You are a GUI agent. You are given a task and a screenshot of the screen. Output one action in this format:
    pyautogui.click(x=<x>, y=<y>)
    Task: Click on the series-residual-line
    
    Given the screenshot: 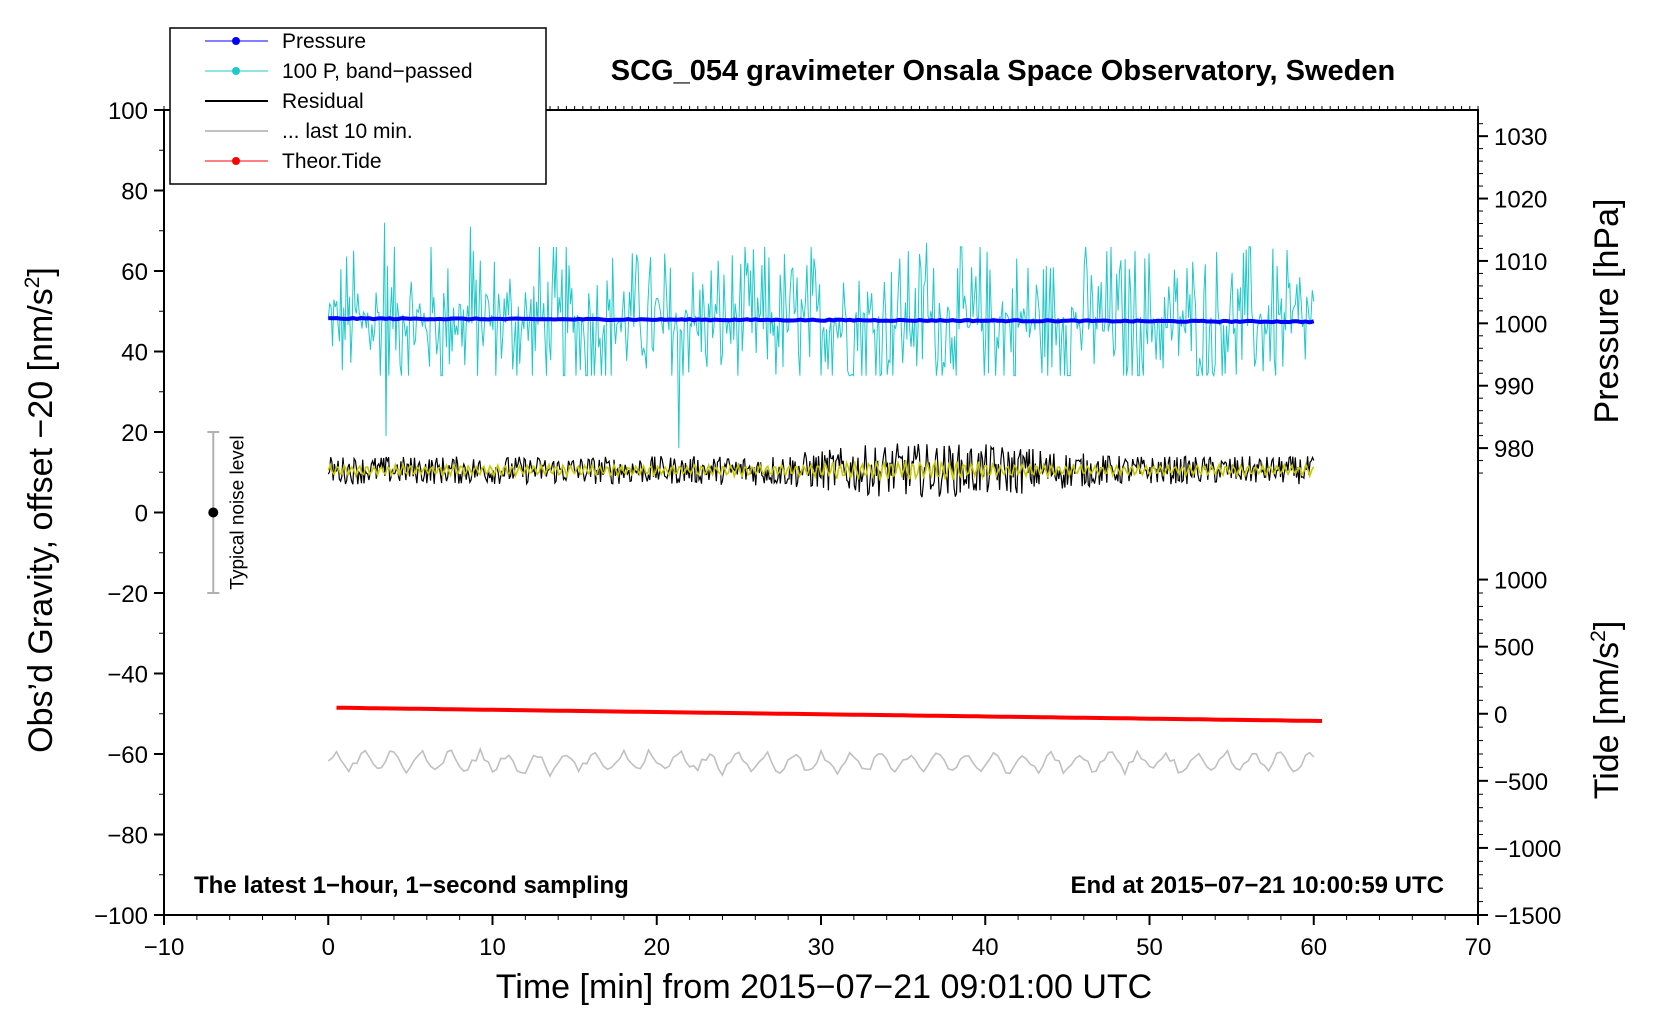 What is the action you would take?
    pyautogui.click(x=821, y=470)
    